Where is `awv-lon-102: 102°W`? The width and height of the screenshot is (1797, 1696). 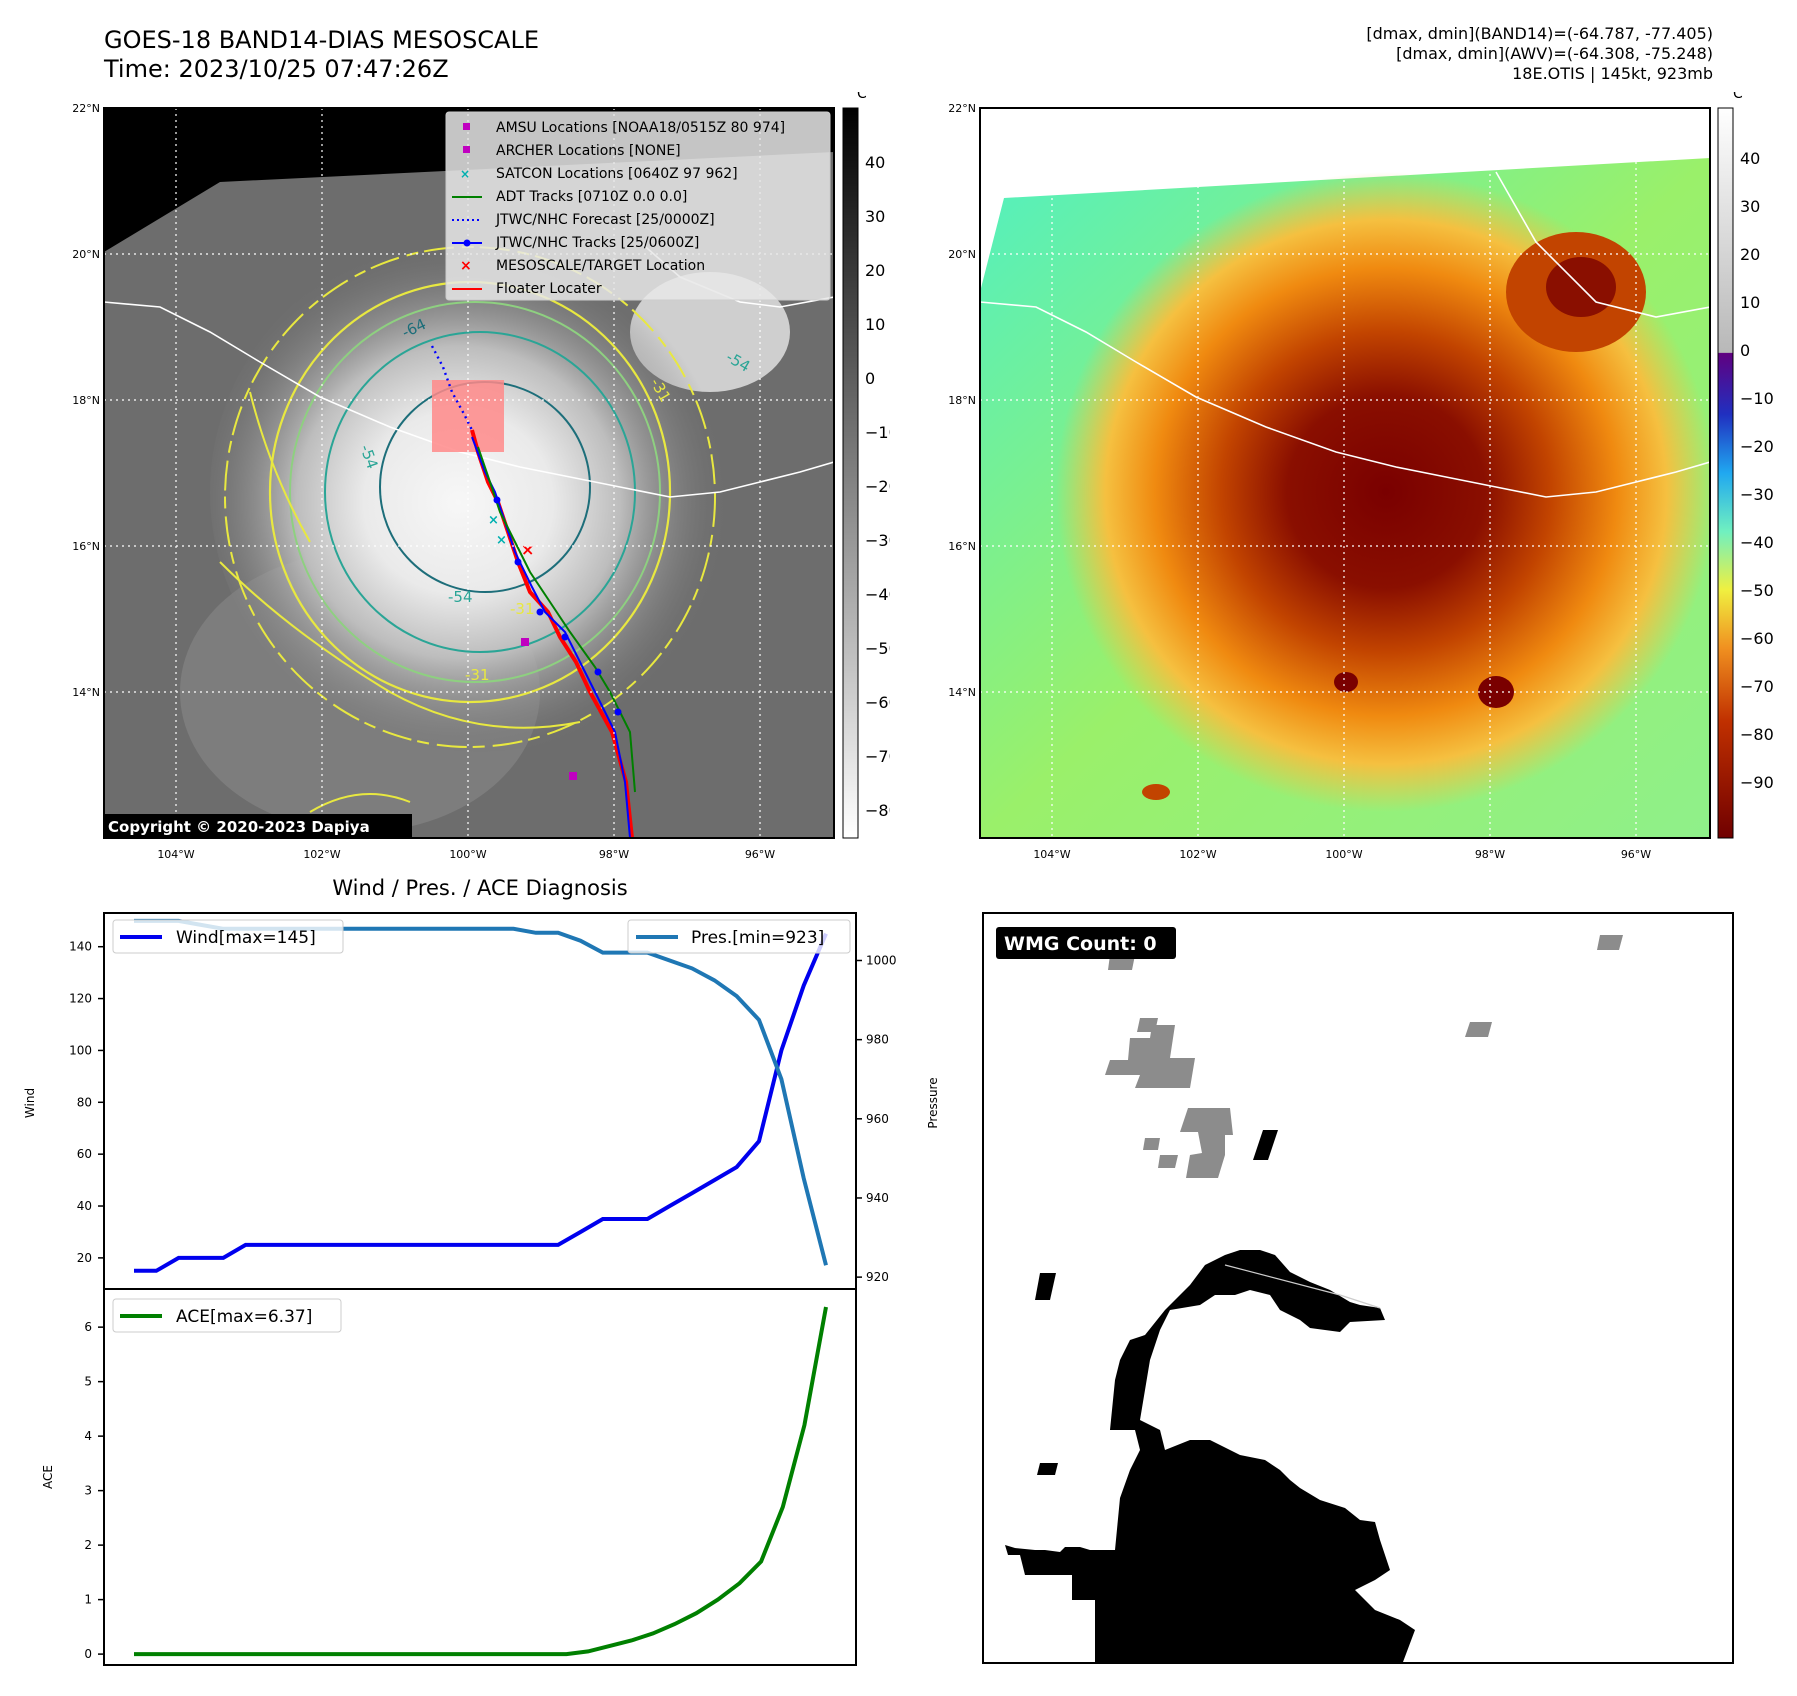 awv-lon-102: 102°W is located at coordinates (1197, 854).